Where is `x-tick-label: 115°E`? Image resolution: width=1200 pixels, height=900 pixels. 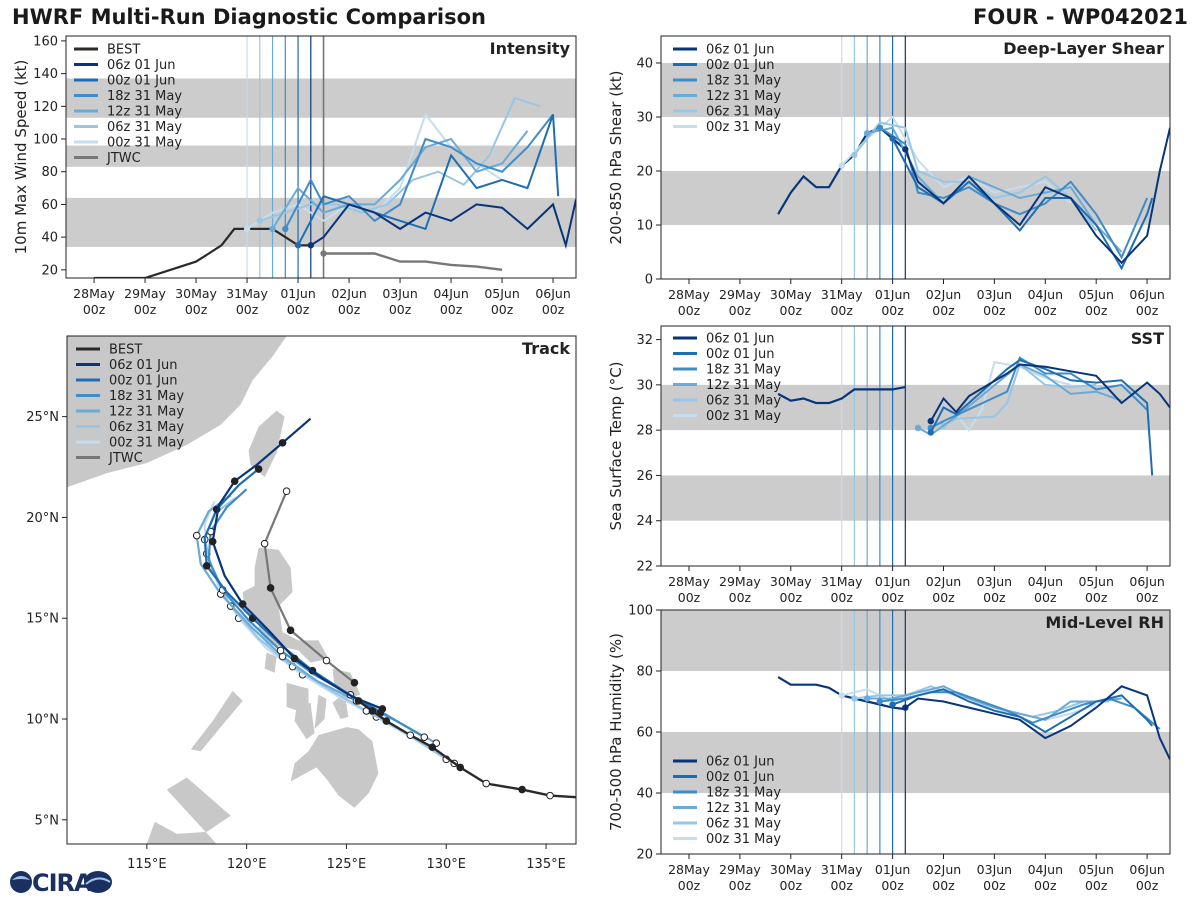
x-tick-label: 115°E is located at coordinates (147, 863).